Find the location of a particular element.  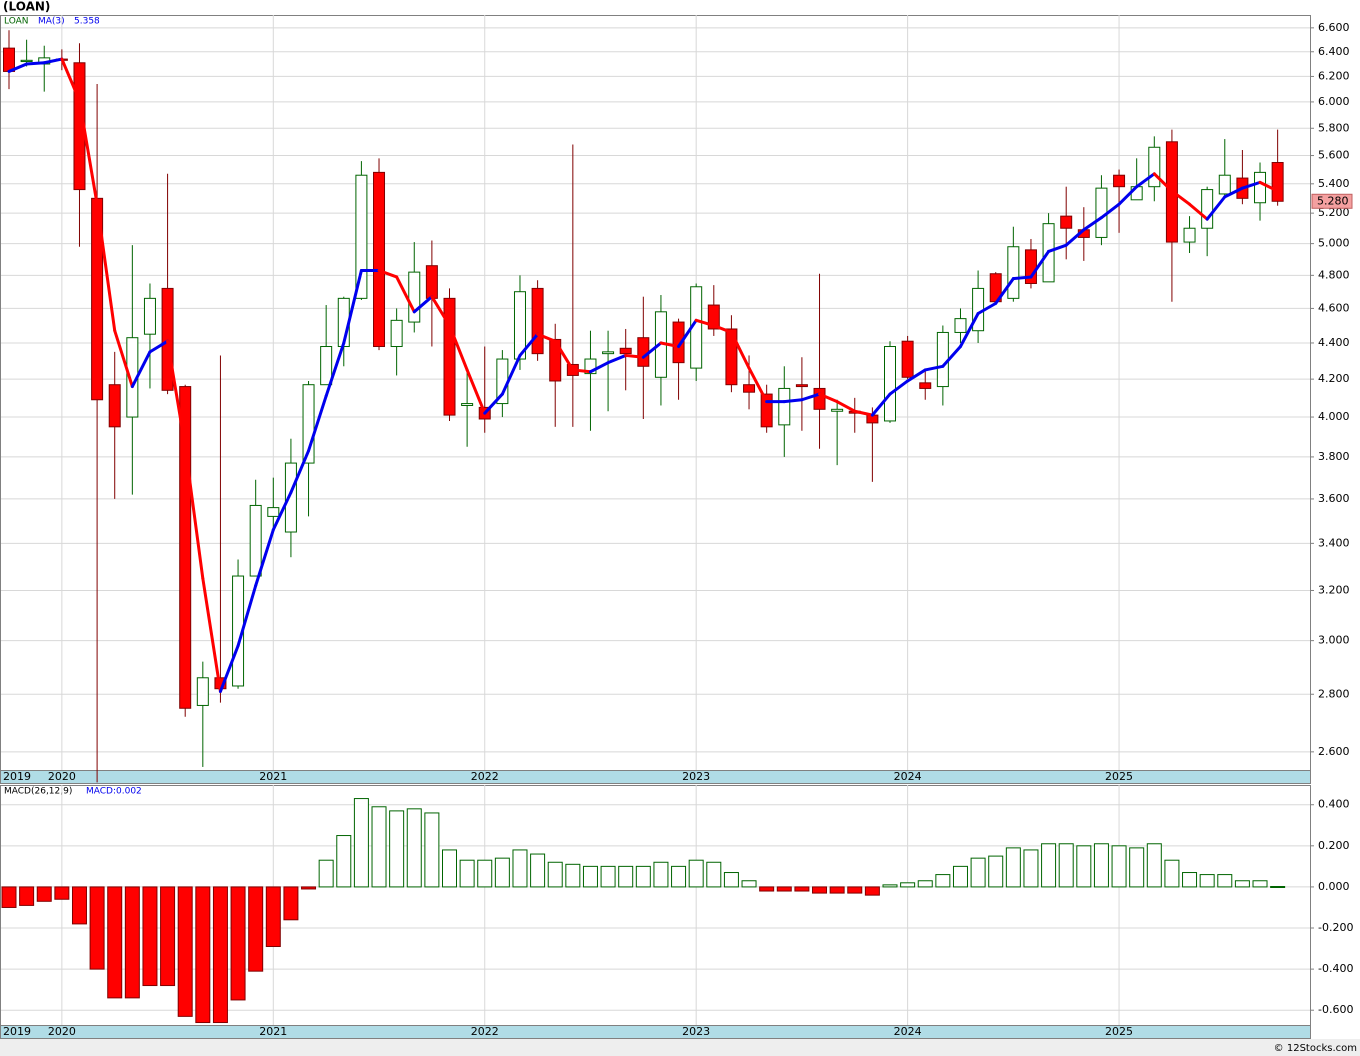

y-tick-label: 4.600 is located at coordinates (1334, 307).